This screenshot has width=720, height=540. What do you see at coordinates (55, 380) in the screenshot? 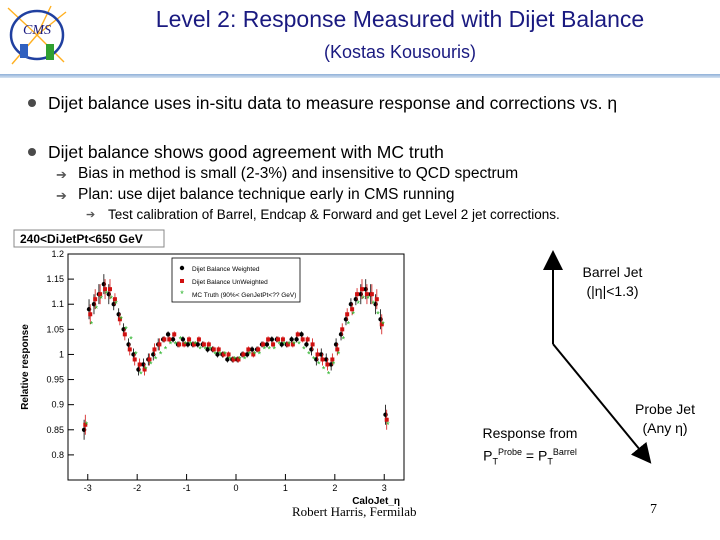
I see `y-tick-label: 0.95` at bounding box center [55, 380].